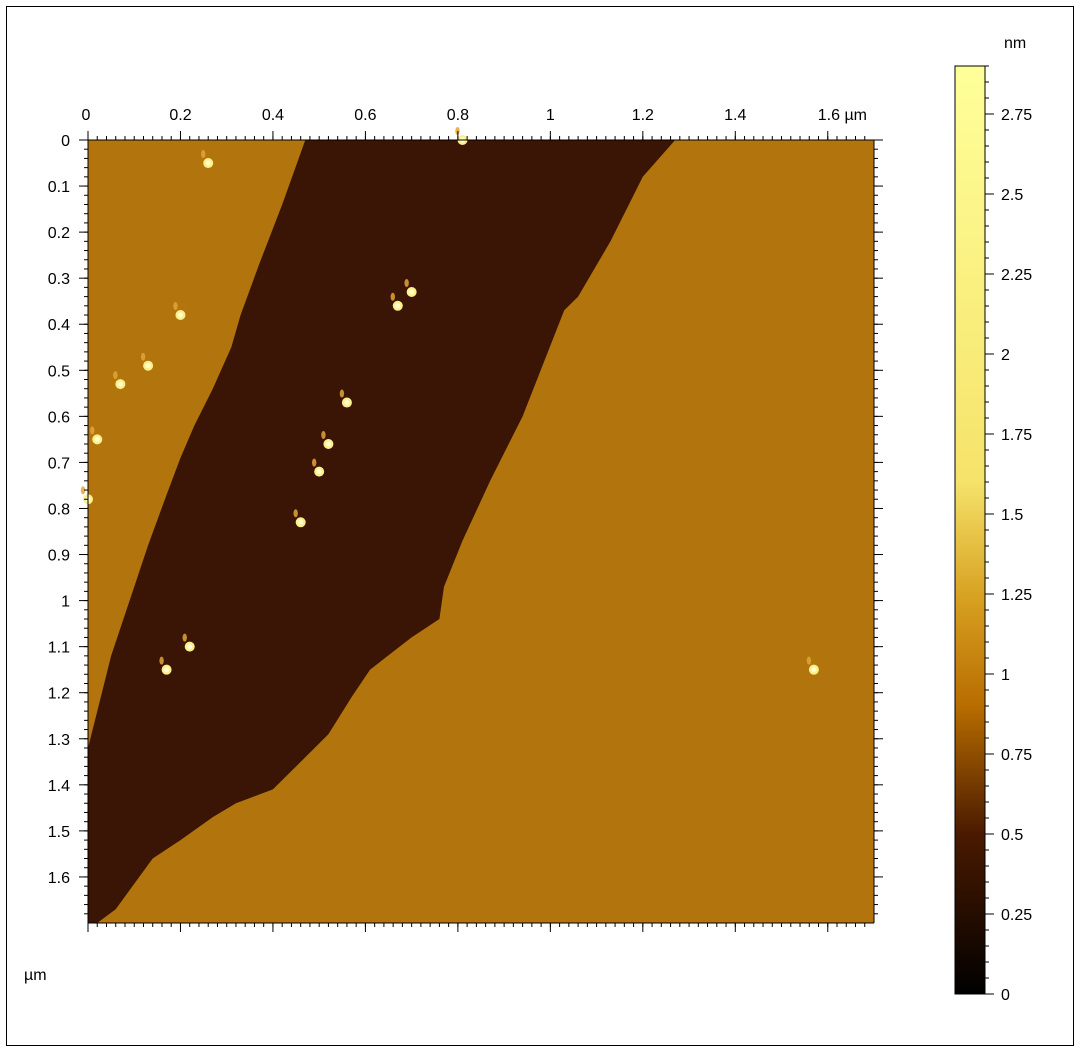  I want to click on x-tick-label: 1, so click(550, 115).